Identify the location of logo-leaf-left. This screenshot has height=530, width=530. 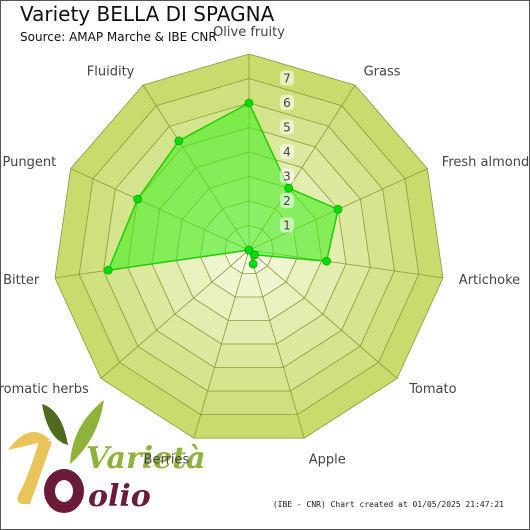
(55, 424).